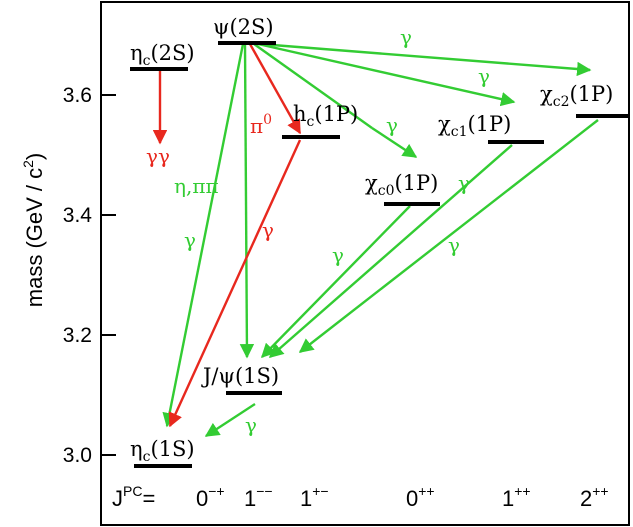  I want to click on jpc-col-1: 1−−, so click(258, 497).